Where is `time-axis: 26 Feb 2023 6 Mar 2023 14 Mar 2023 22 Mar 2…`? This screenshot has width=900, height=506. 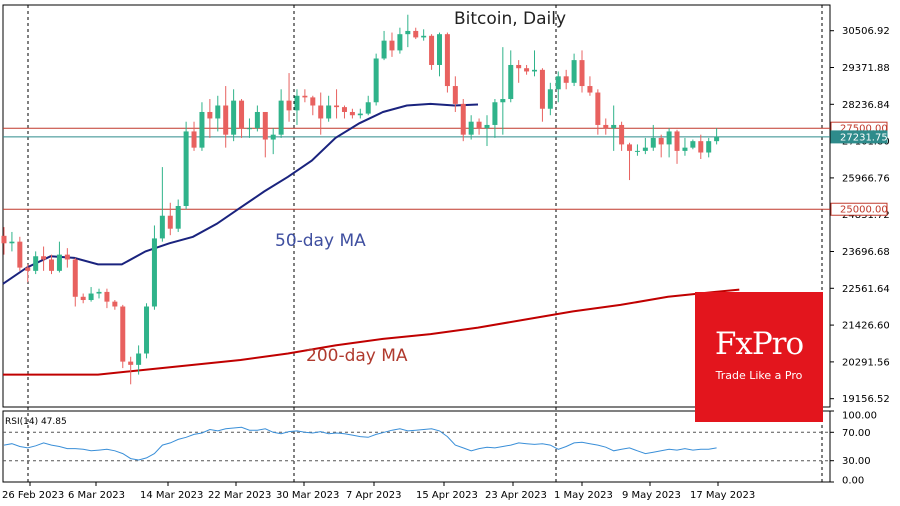 time-axis: 26 Feb 2023 6 Mar 2023 14 Mar 2023 22 Mar 2… is located at coordinates (378, 491).